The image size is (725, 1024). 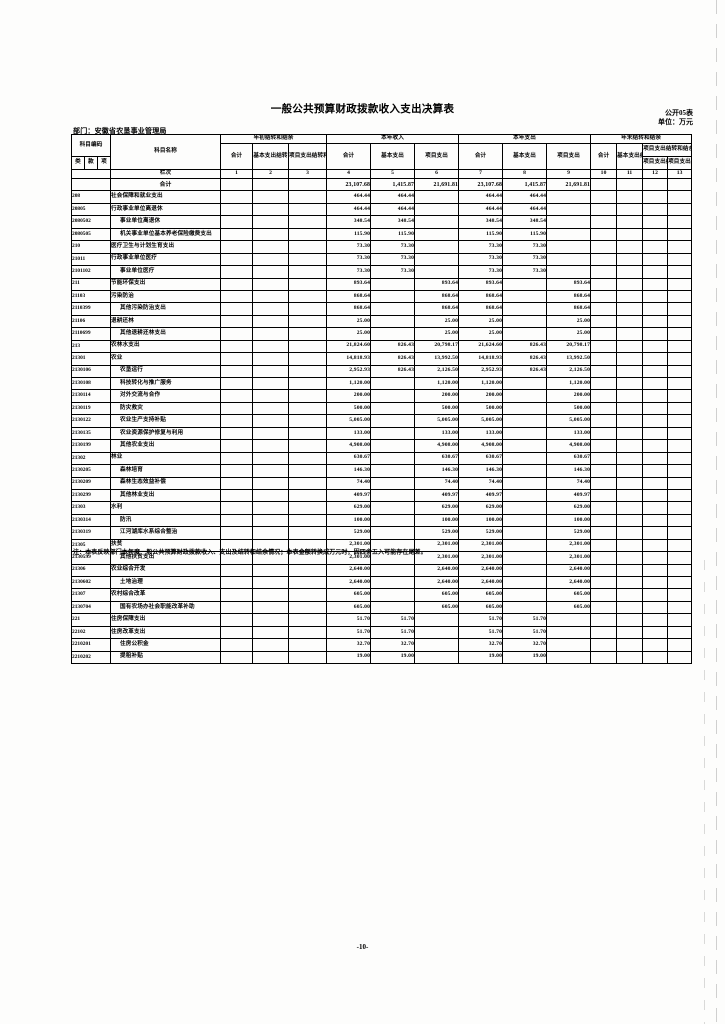 I want to click on cell-value-col-6: 5,005.00, so click(x=437, y=421).